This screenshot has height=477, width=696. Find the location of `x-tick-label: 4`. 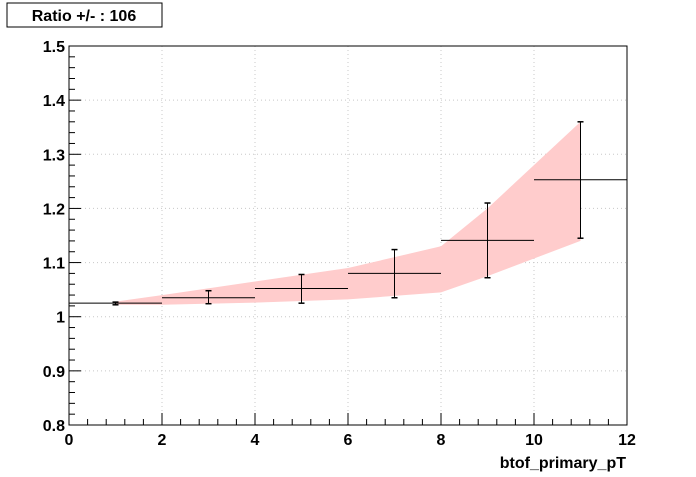

x-tick-label: 4 is located at coordinates (255, 440).